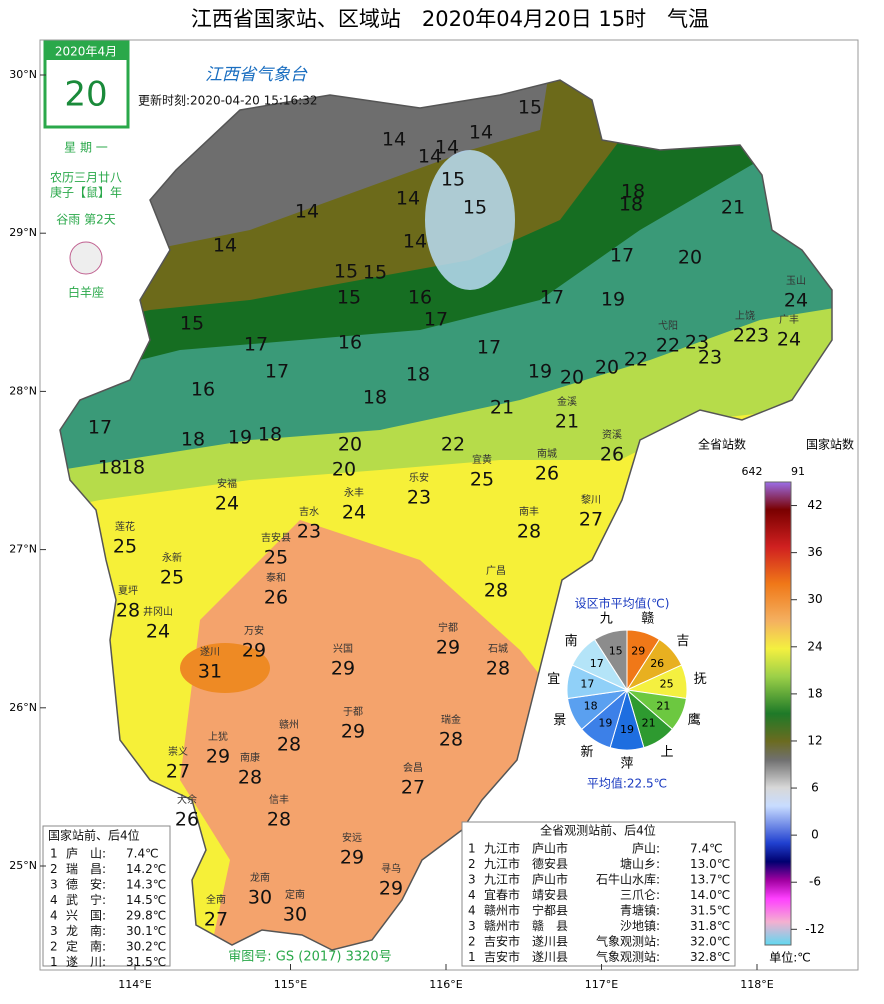  Describe the element at coordinates (86, 869) in the screenshot. I see `table-cell: 瑞 昌:` at that location.